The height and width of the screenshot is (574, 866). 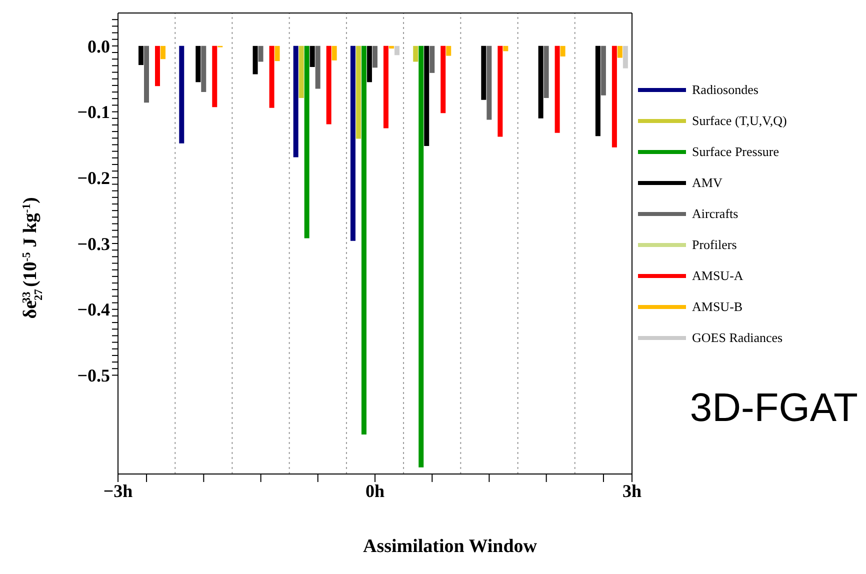 I want to click on legend-label: AMV, so click(x=707, y=182).